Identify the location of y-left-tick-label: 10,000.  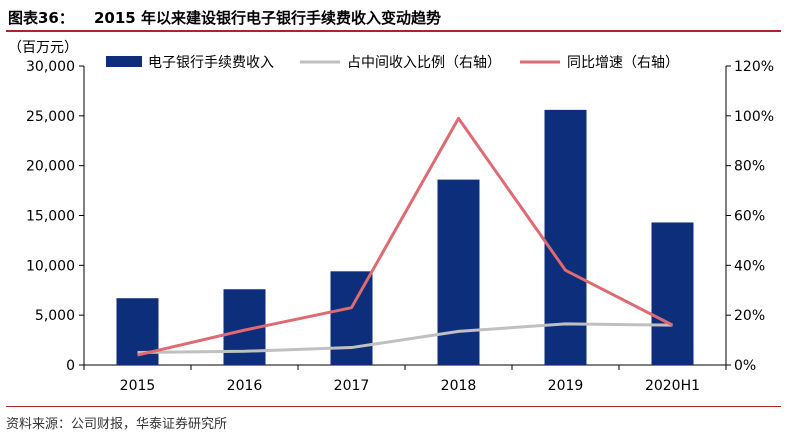
(50, 266).